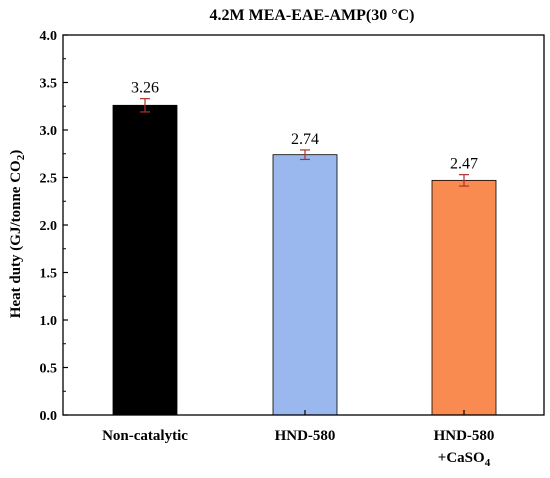 The height and width of the screenshot is (478, 550). I want to click on y-tick-label: 3.0, so click(49, 131).